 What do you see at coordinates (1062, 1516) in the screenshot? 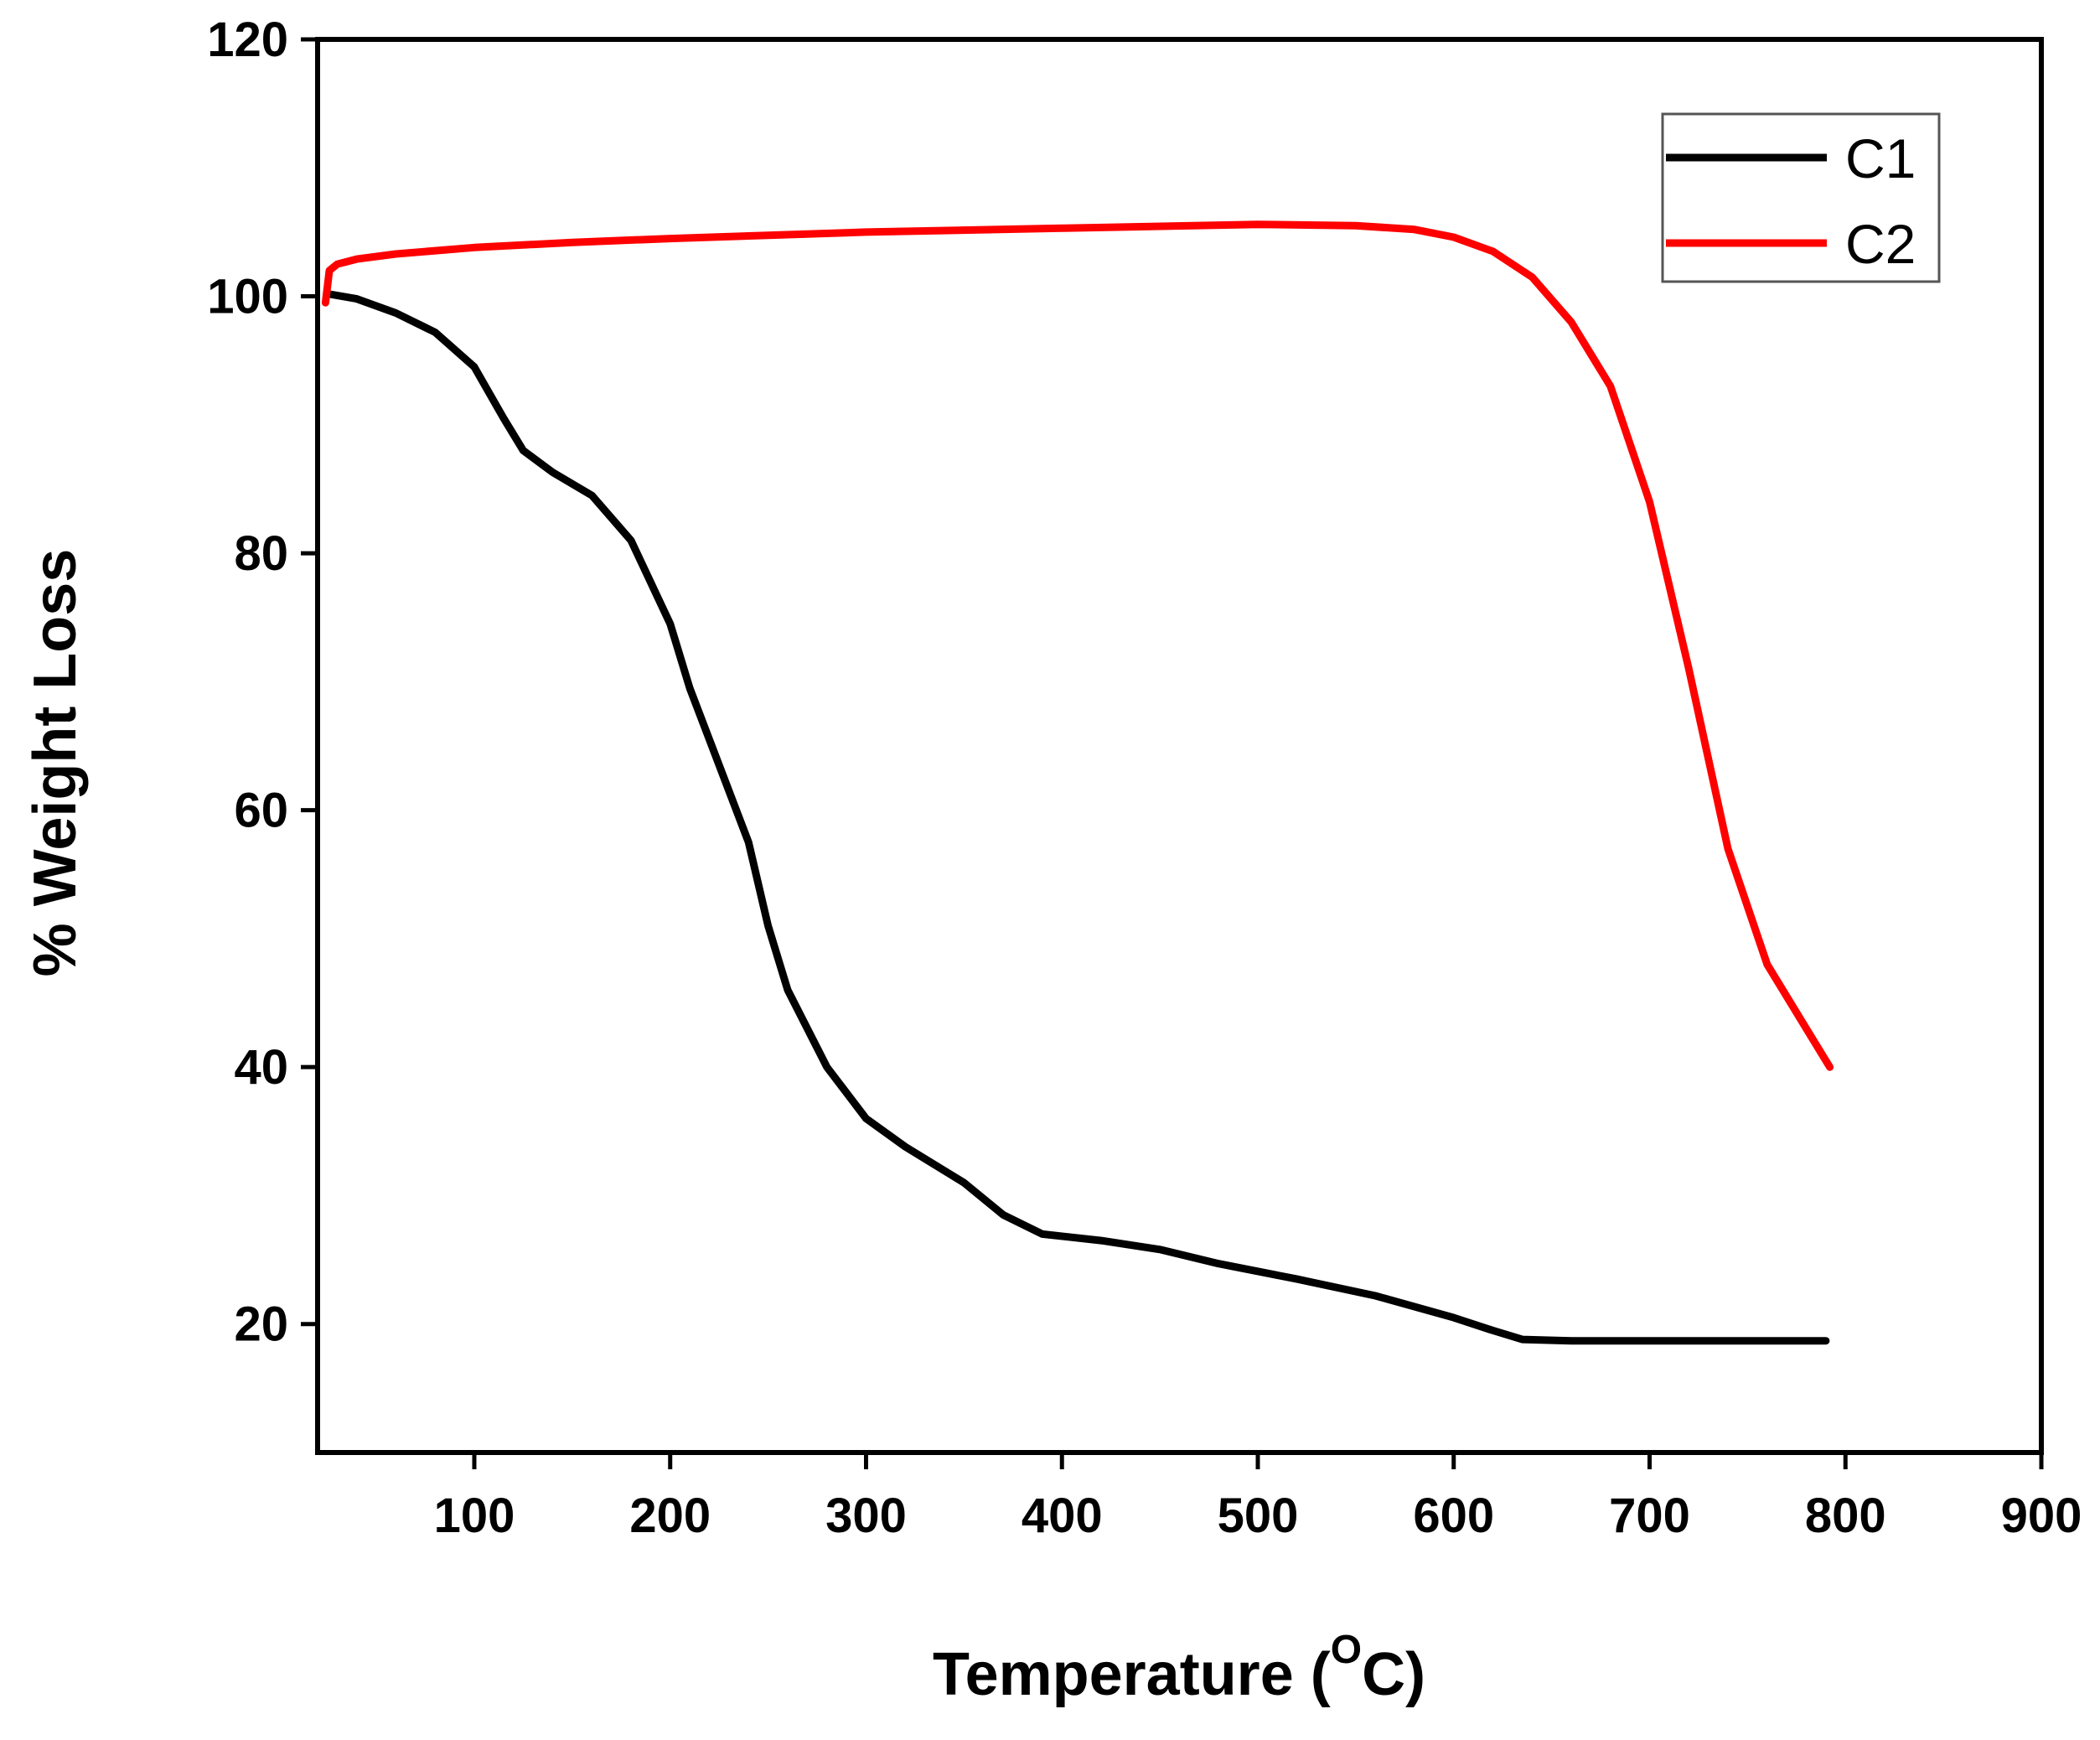
I see `x-tick-label: 400` at bounding box center [1062, 1516].